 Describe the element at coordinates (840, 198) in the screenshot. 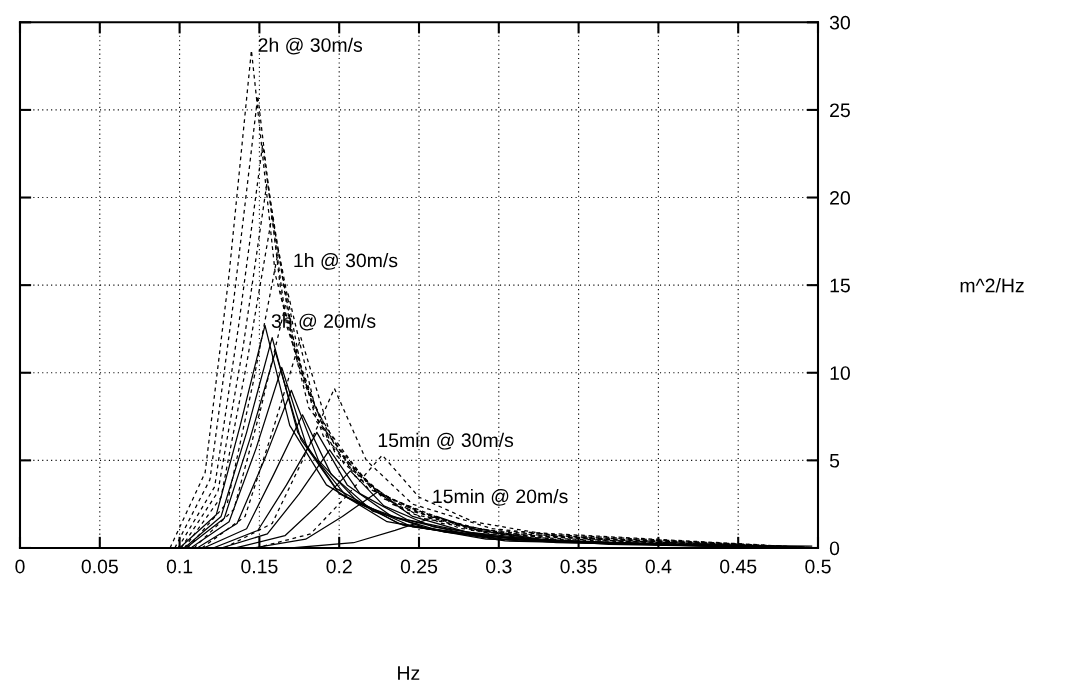

I see `y-tick-label: 20` at that location.